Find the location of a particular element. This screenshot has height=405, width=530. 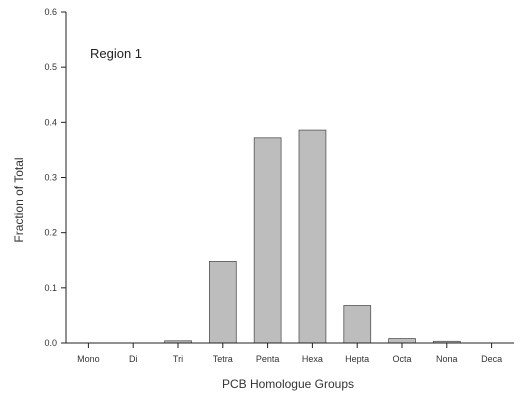

x-tick-label: Tri is located at coordinates (178, 359).